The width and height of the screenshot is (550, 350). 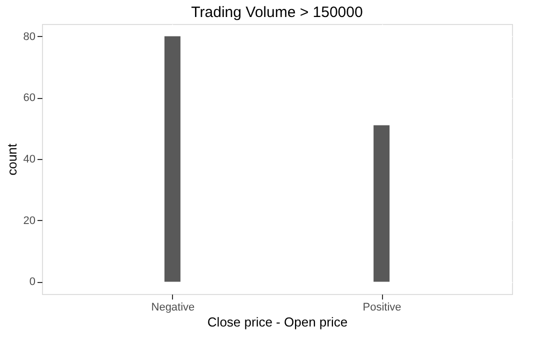 What do you see at coordinates (277, 12) in the screenshot?
I see `chart-title: Trading Volume > 150000` at bounding box center [277, 12].